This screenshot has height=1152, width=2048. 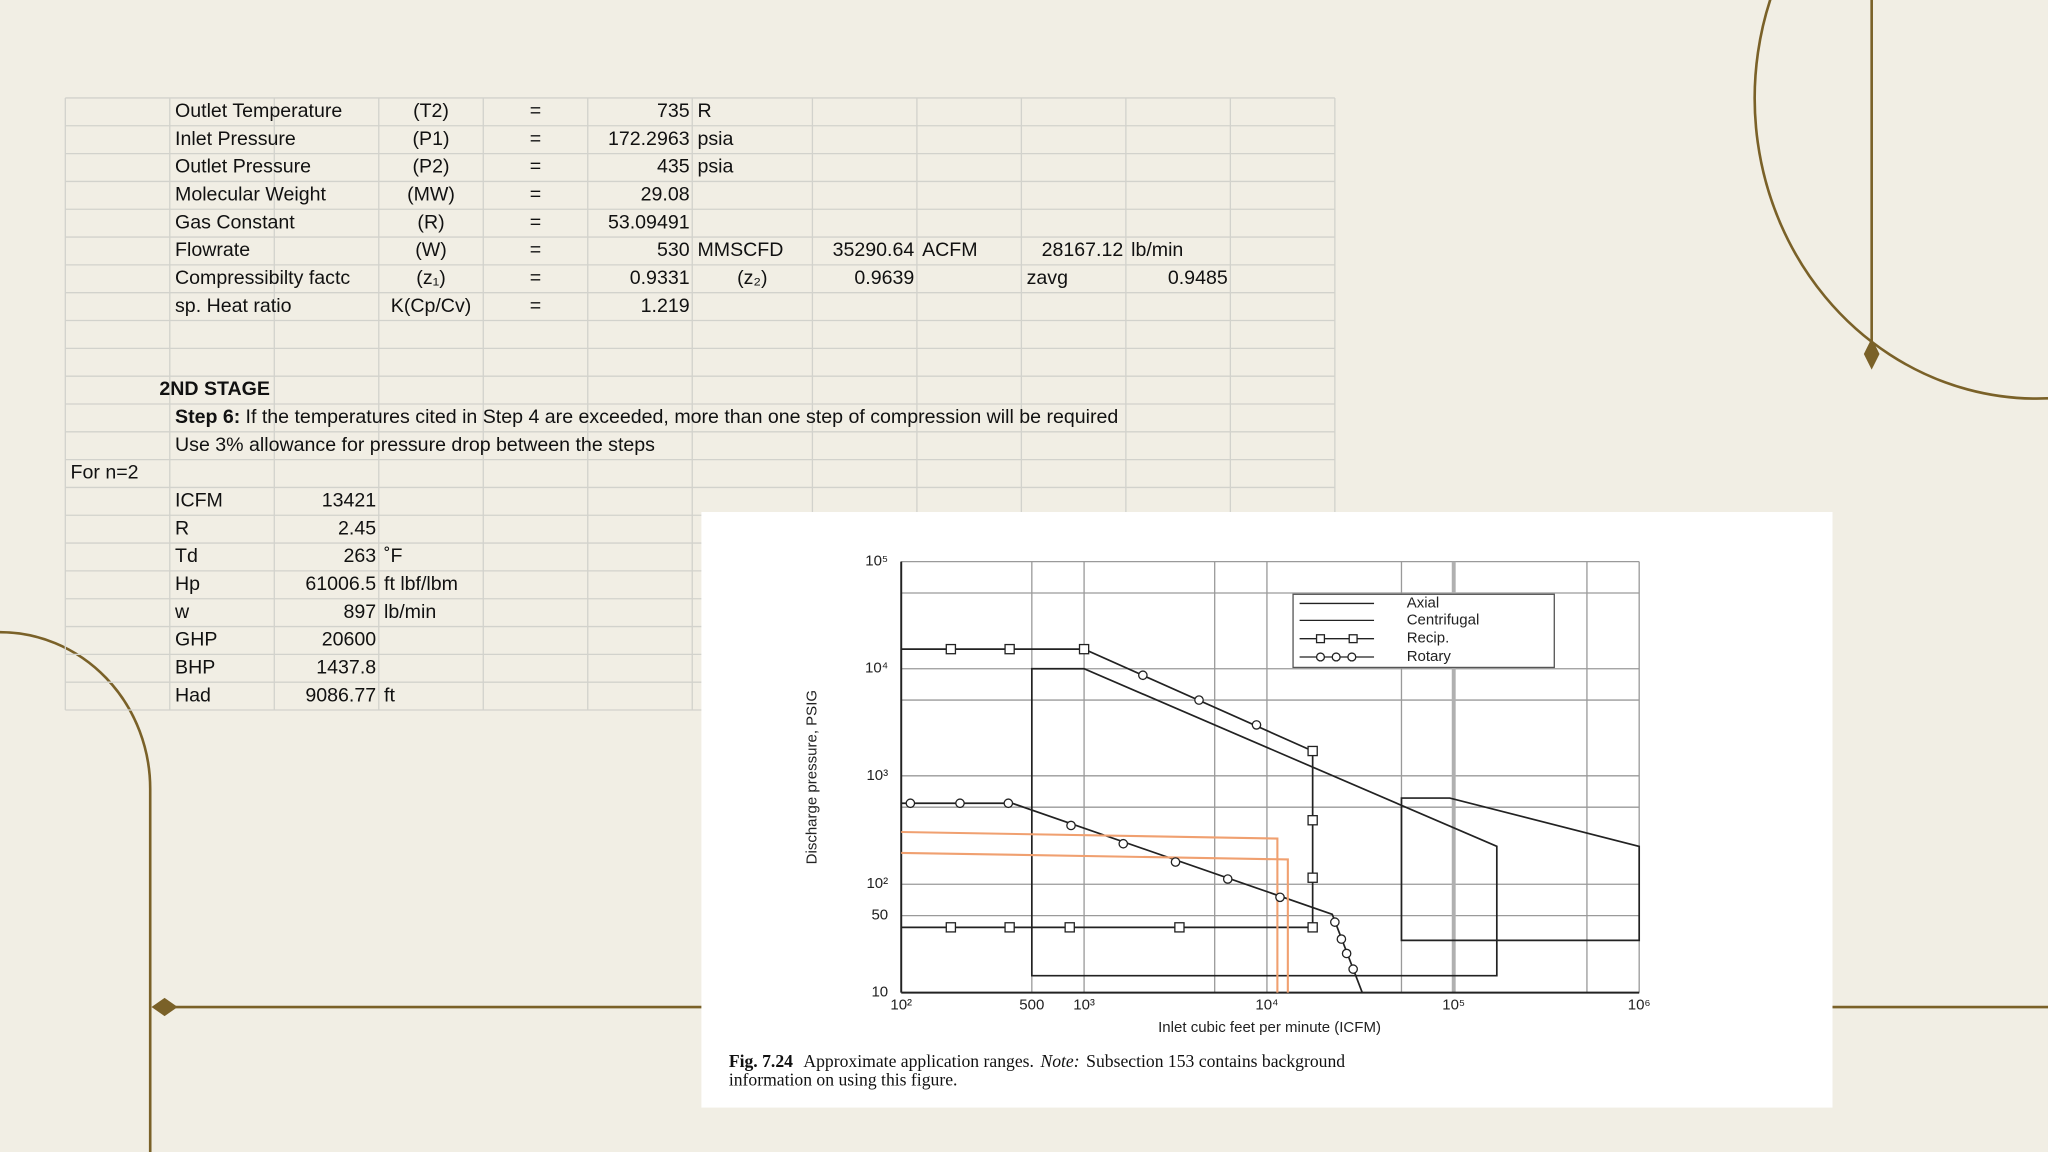 I want to click on cell: 61006.5, so click(x=340, y=584).